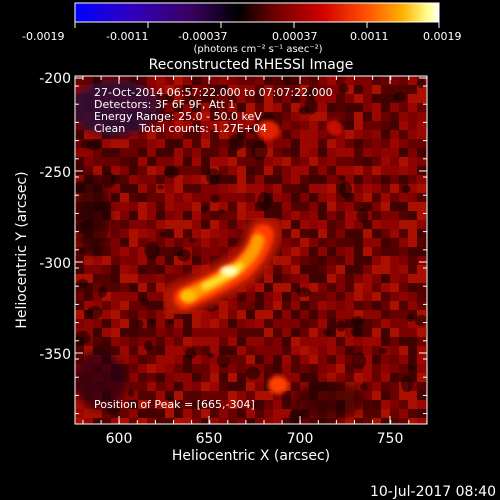 This screenshot has height=500, width=500. Describe the element at coordinates (119, 439) in the screenshot. I see `x-tick-label-0: 600` at that location.